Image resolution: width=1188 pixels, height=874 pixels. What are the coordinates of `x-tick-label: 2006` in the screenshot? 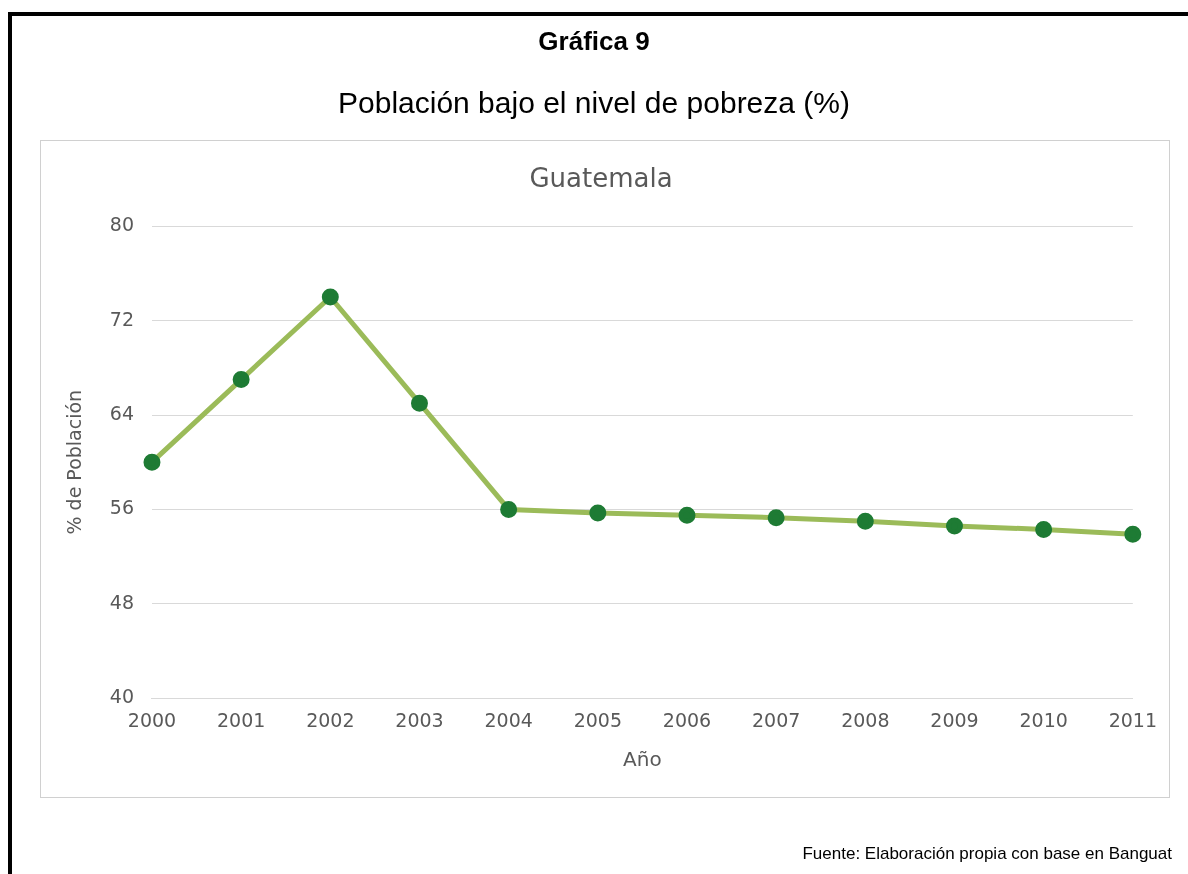 It's located at (687, 719).